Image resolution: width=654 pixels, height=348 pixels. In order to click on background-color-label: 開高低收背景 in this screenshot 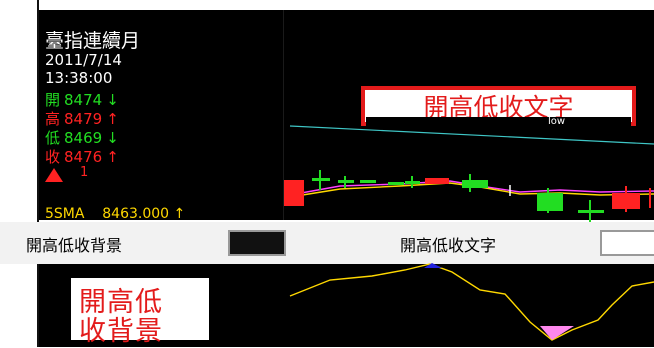, I will do `click(74, 245)`.